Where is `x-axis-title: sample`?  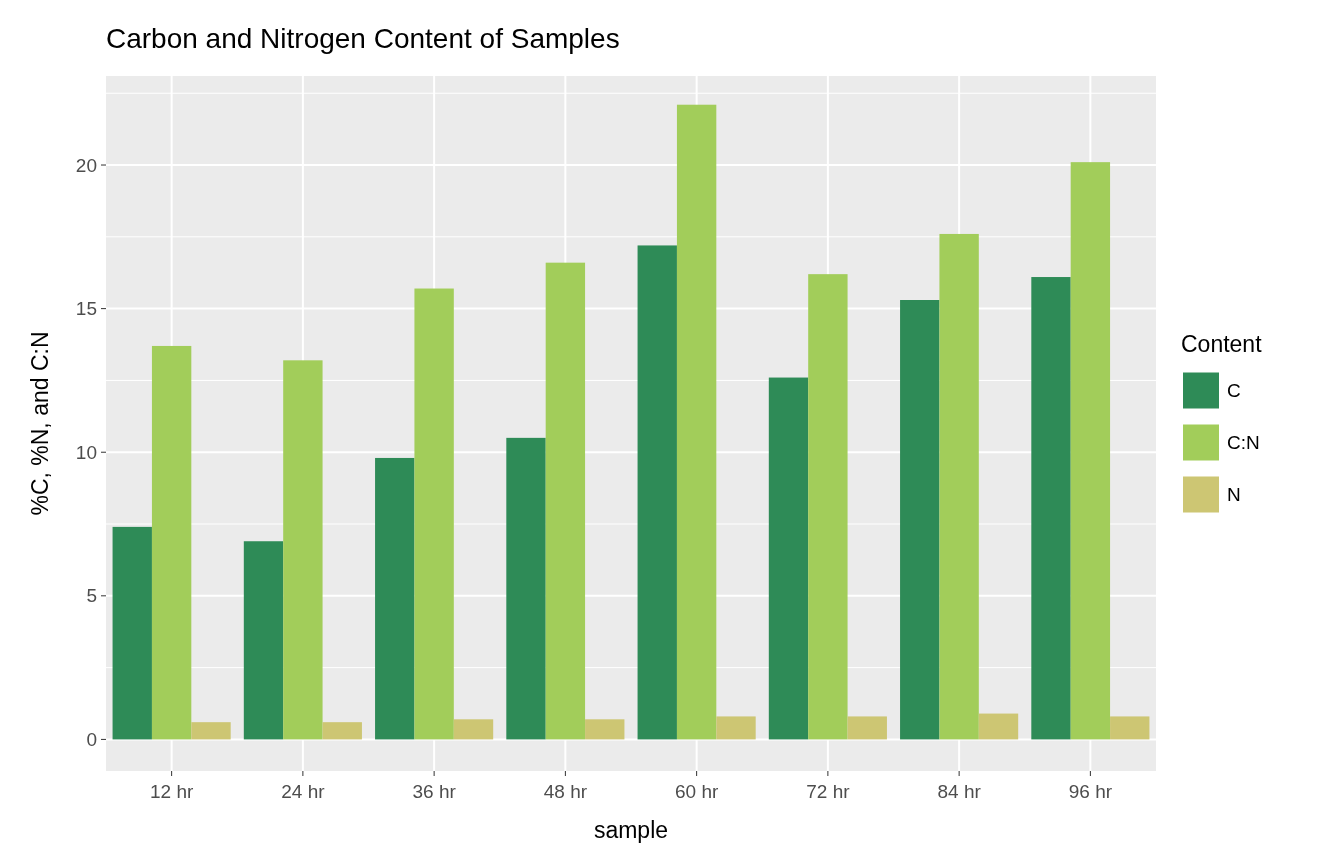 x-axis-title: sample is located at coordinates (631, 830).